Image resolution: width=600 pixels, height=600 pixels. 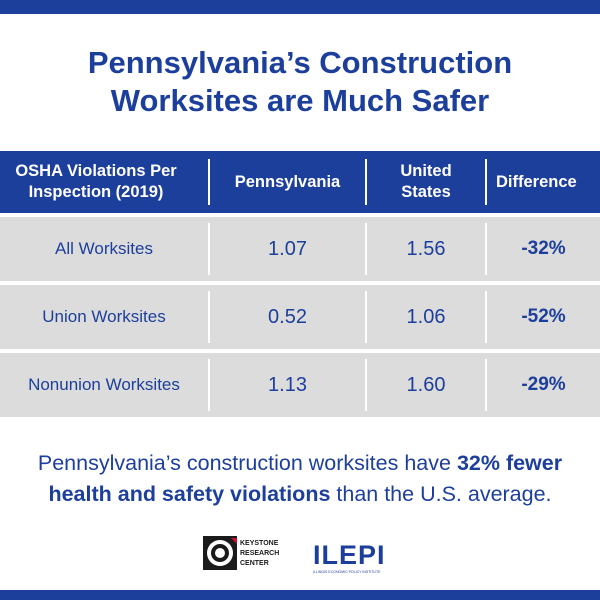 I want to click on summary-bold1: 32% fewer, so click(x=509, y=463).